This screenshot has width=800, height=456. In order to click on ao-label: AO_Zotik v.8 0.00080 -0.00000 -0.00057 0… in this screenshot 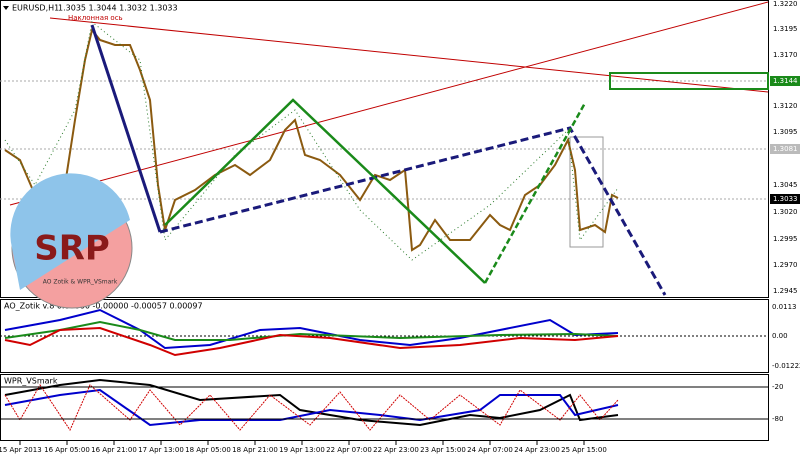, I will do `click(103, 306)`.